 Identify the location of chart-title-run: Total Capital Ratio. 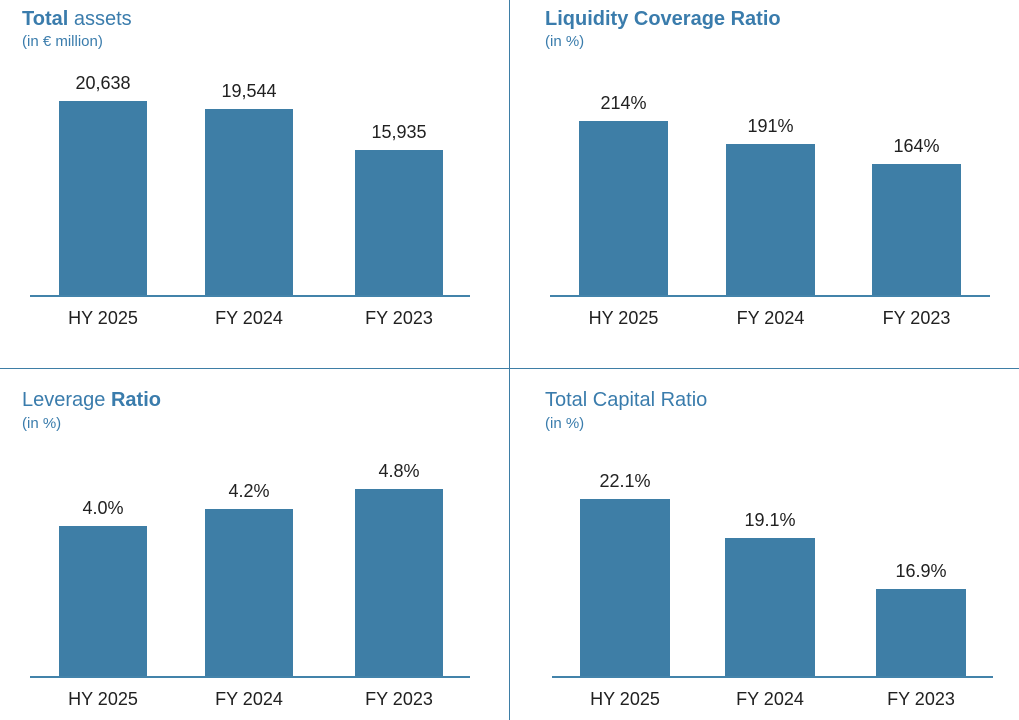
(626, 400).